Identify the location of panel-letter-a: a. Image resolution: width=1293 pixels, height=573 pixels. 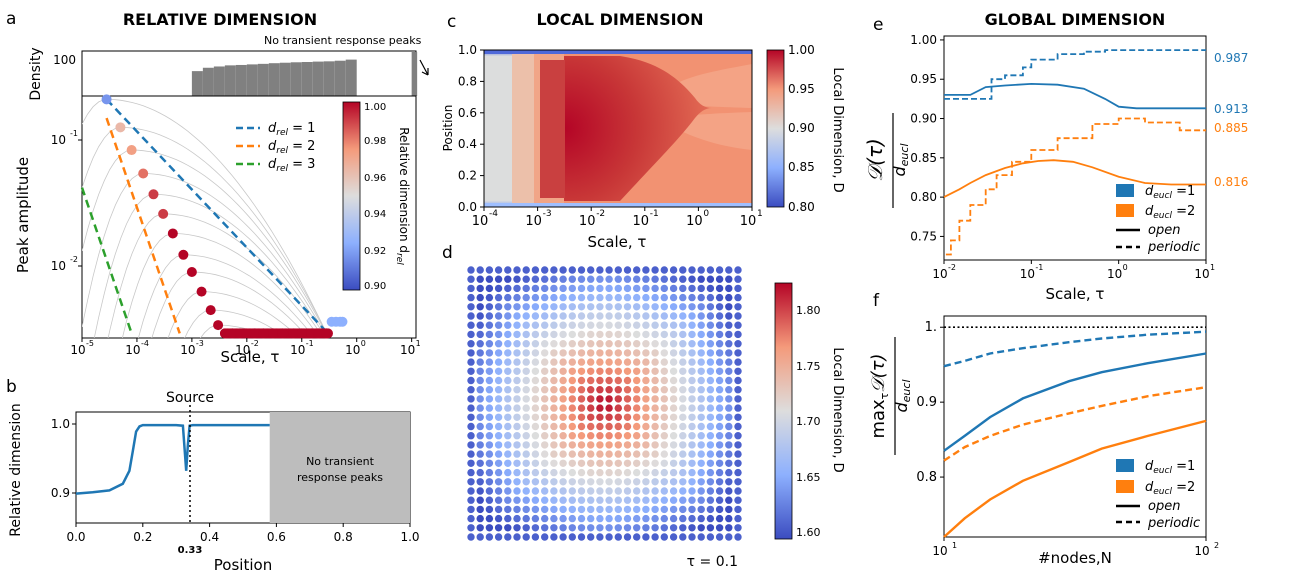
(11, 19).